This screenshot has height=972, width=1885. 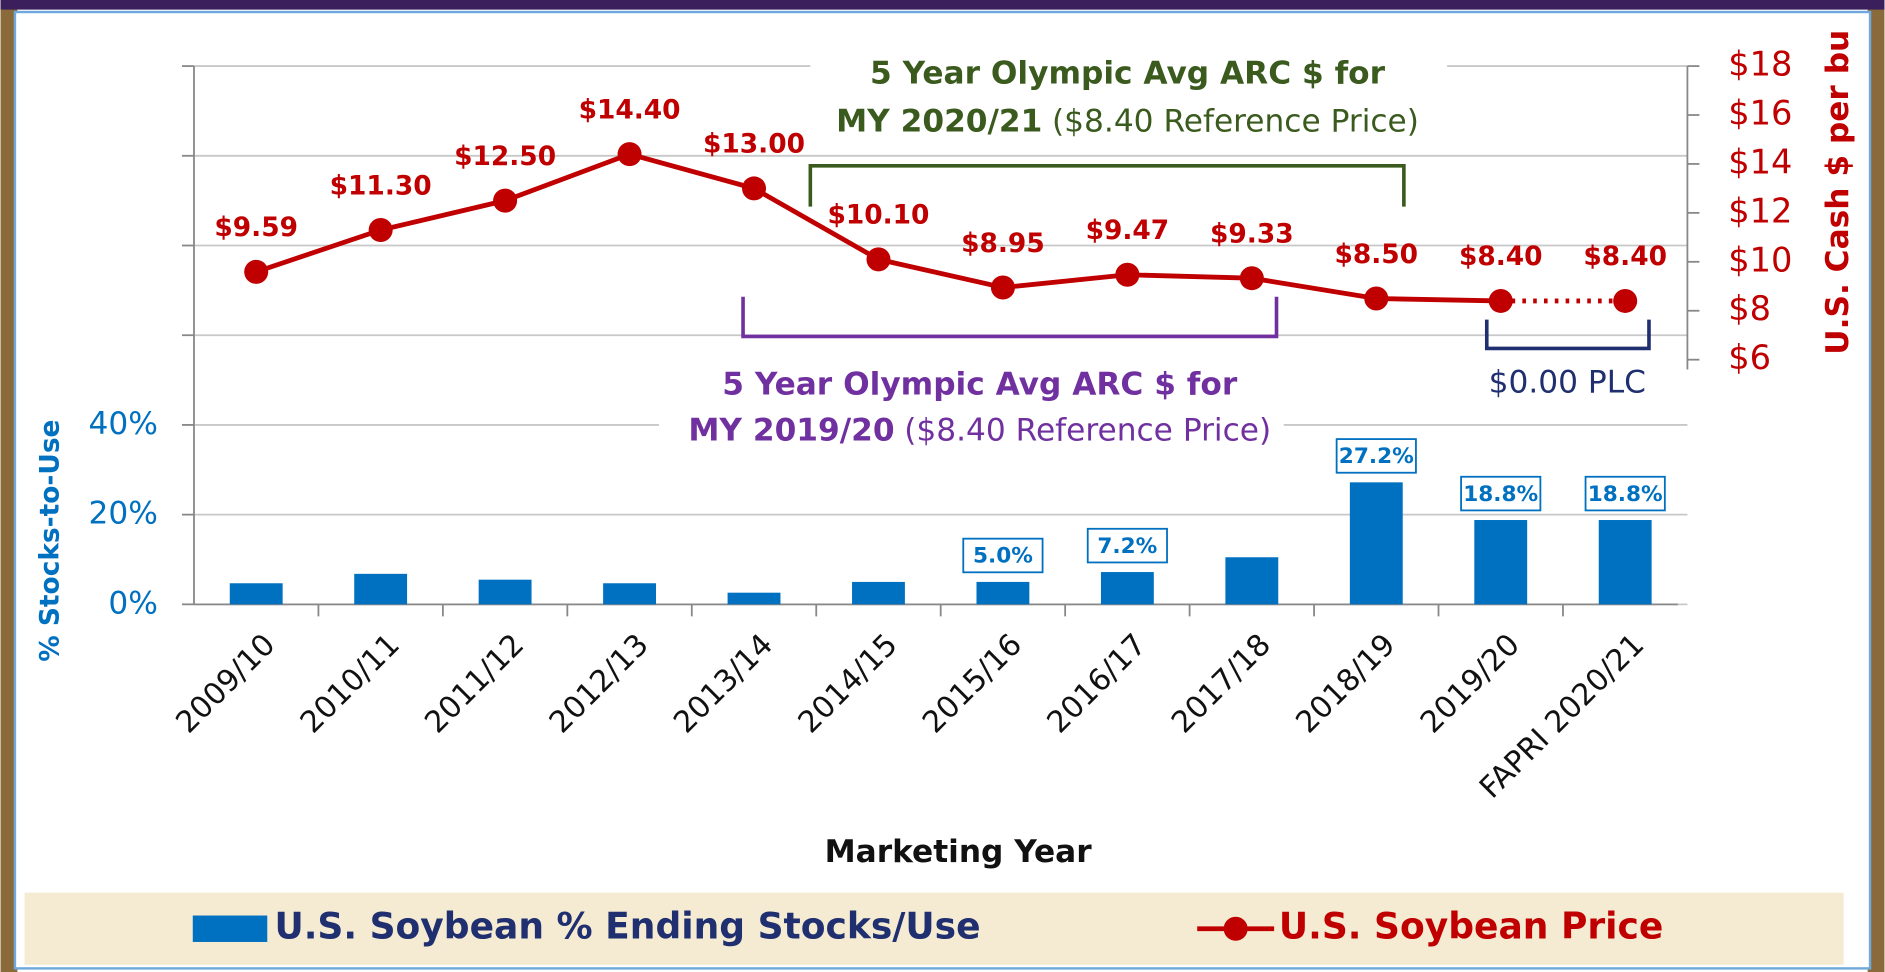 What do you see at coordinates (791, 430) in the screenshot?
I see `annotation-bold: MY 2019/20` at bounding box center [791, 430].